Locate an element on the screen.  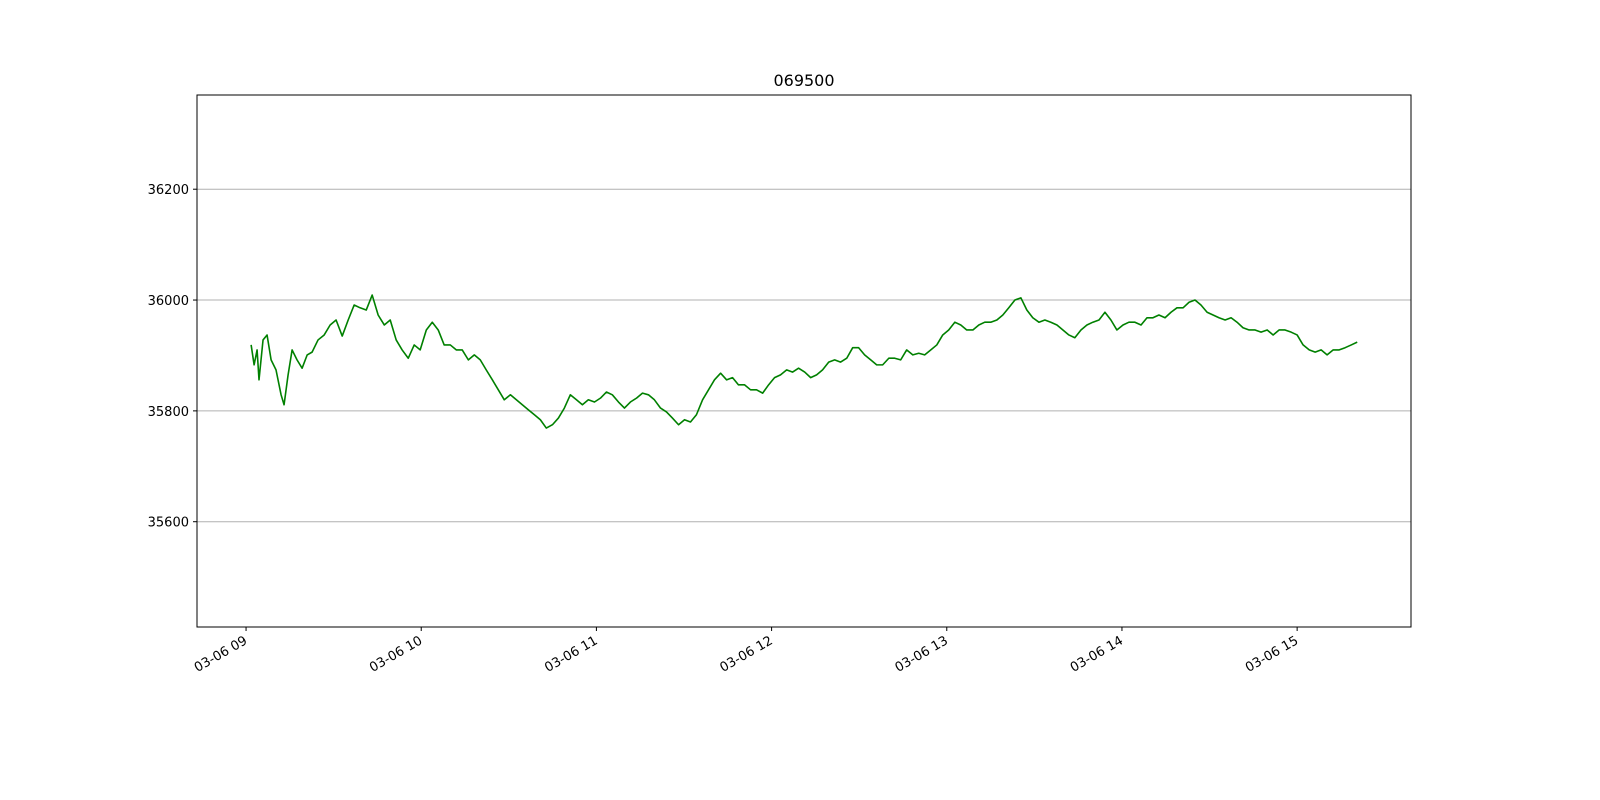
x-tick-label: 03-06 11 is located at coordinates (571, 654).